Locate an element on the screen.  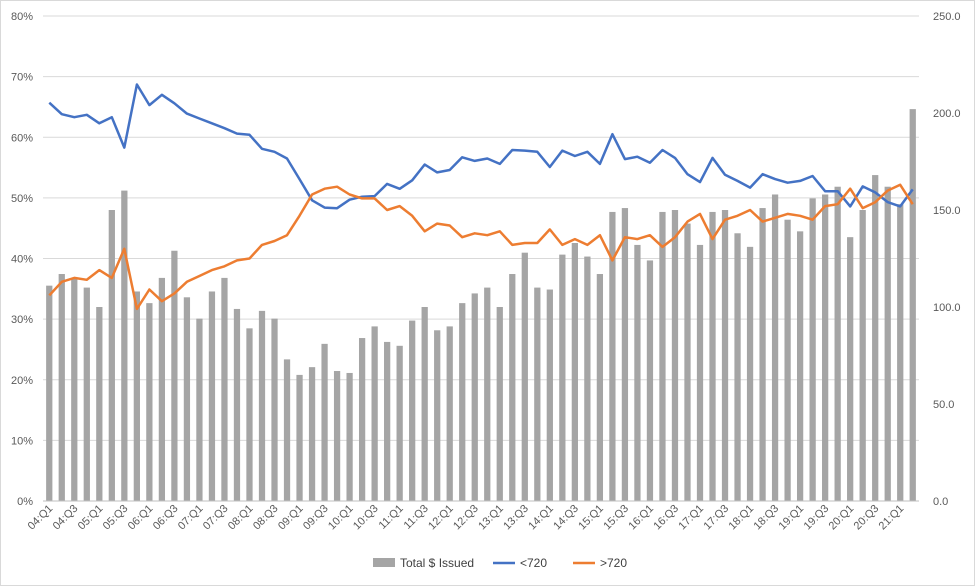
x-tick-label: 18:Q3 is located at coordinates (767, 518).